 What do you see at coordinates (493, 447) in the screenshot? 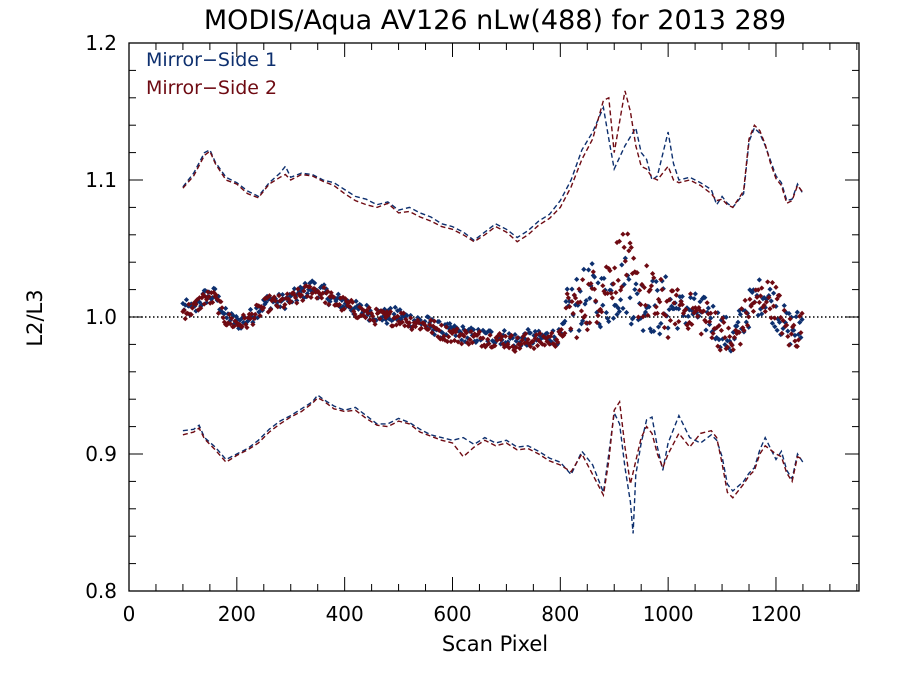
I see `series-2-lower-line` at bounding box center [493, 447].